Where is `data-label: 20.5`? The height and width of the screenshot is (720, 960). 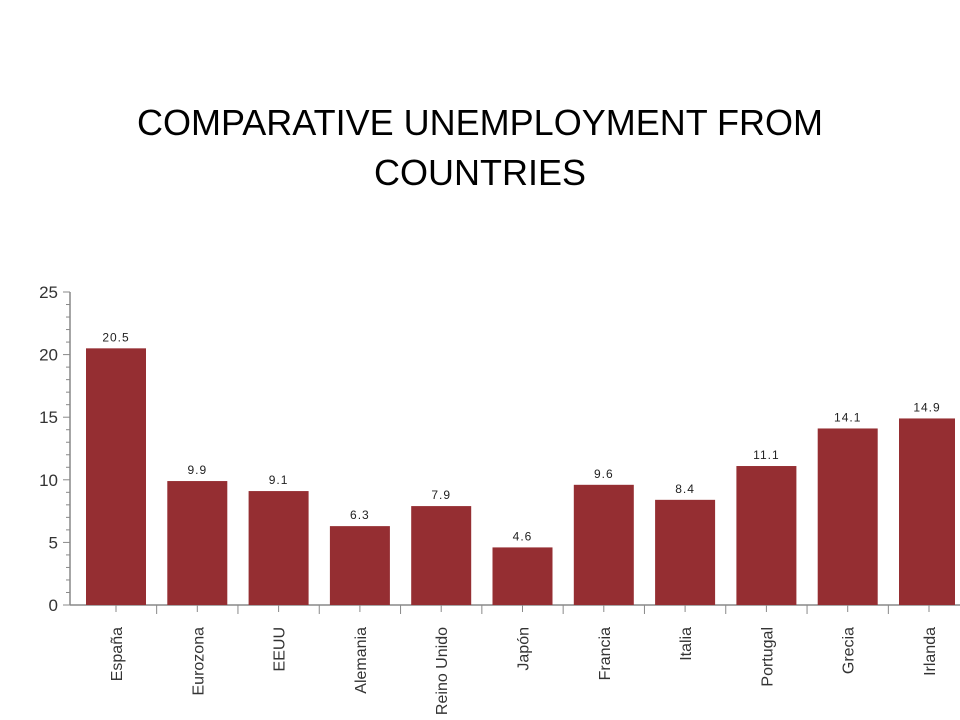
data-label: 20.5 is located at coordinates (115, 337).